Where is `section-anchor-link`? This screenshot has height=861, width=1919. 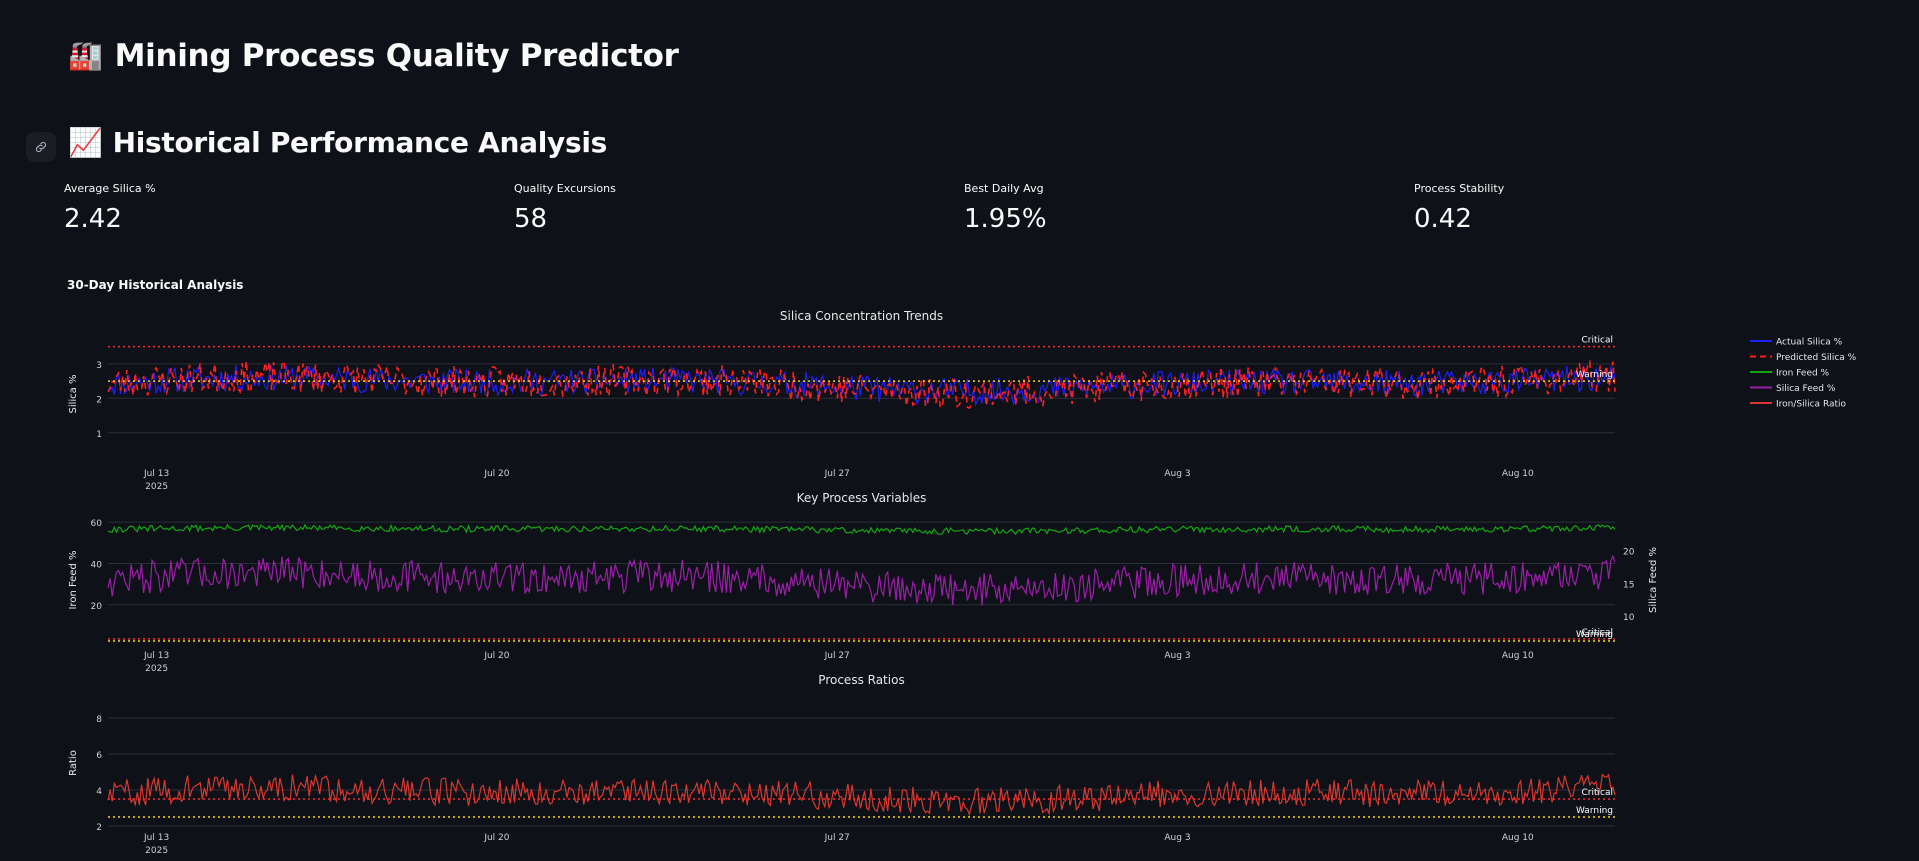
section-anchor-link is located at coordinates (41, 147).